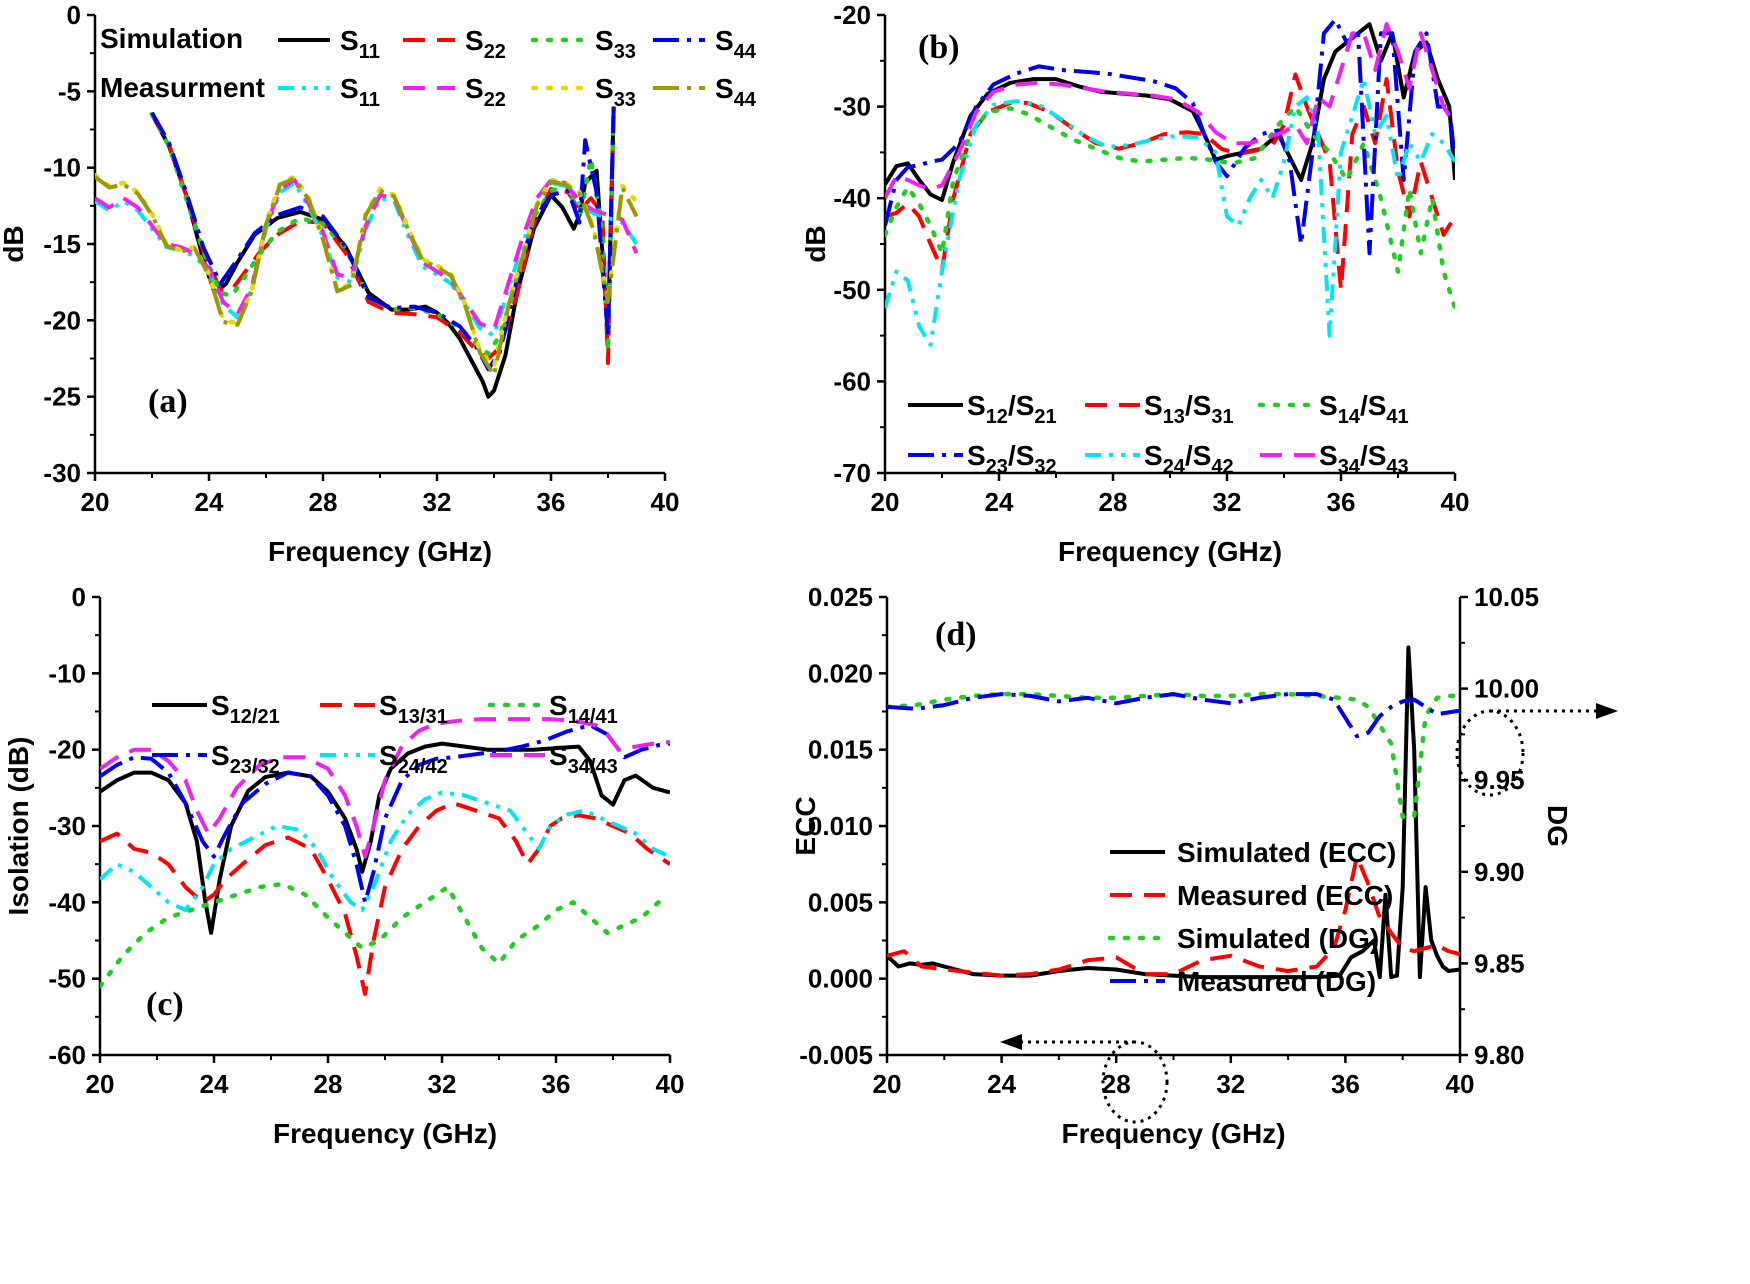 This screenshot has width=1750, height=1284. I want to click on arrow-right-head, so click(1607, 711).